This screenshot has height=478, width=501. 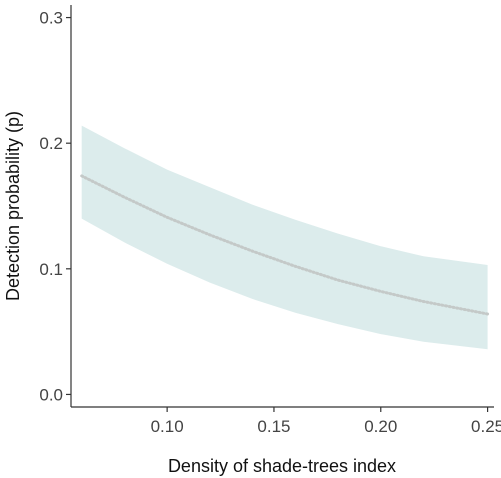 I want to click on x-tick-label: 0.15, so click(x=273, y=426).